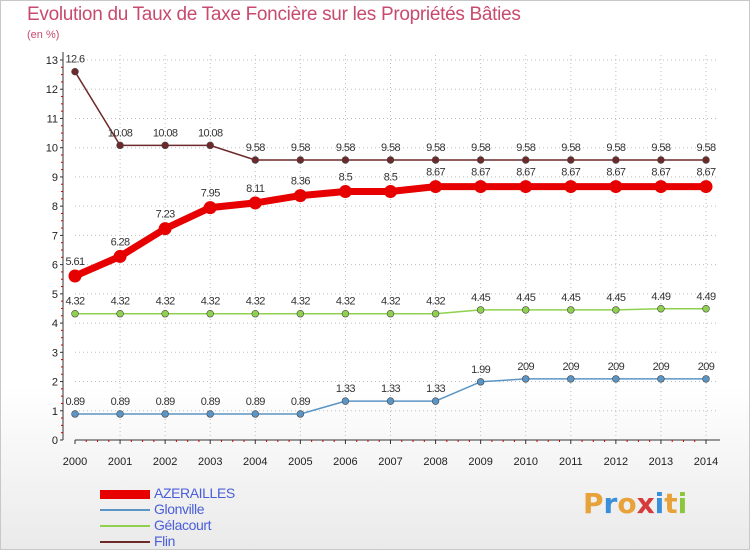 The width and height of the screenshot is (750, 550). Describe the element at coordinates (55, 324) in the screenshot. I see `y-tick-label: 4` at that location.